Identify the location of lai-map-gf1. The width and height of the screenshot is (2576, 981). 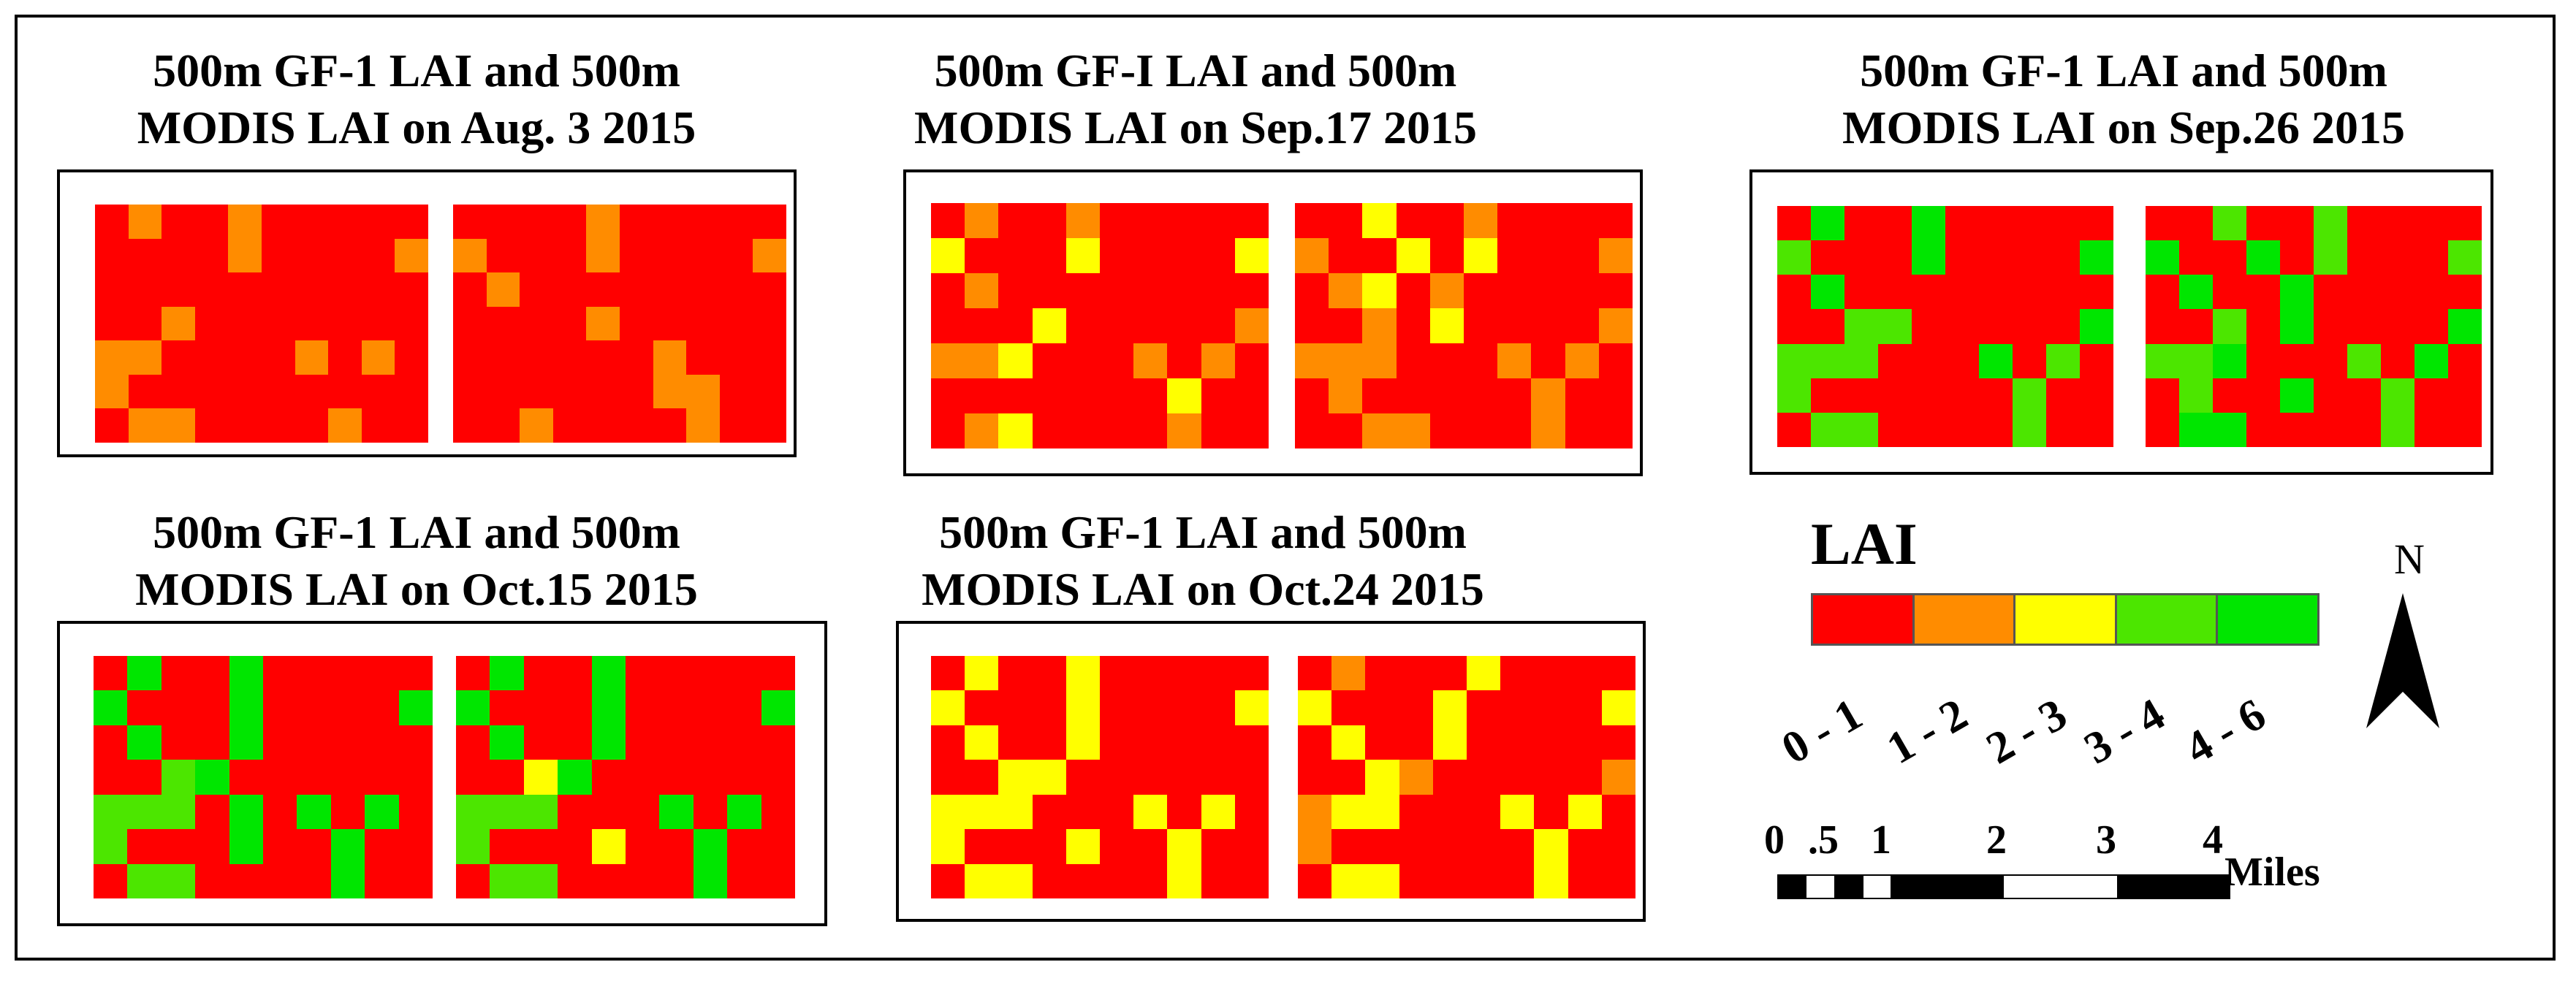
(261, 324).